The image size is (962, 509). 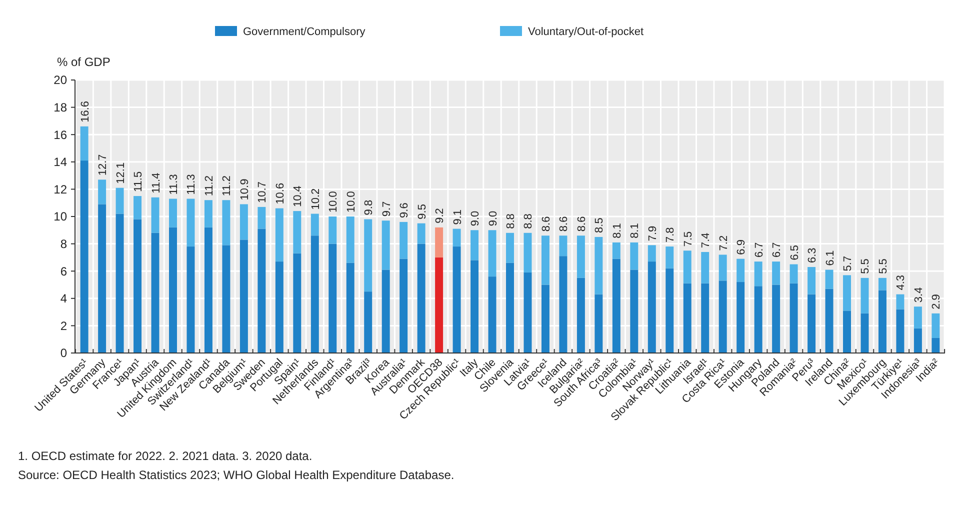 I want to click on y-tick-label: 20, so click(x=61, y=80).